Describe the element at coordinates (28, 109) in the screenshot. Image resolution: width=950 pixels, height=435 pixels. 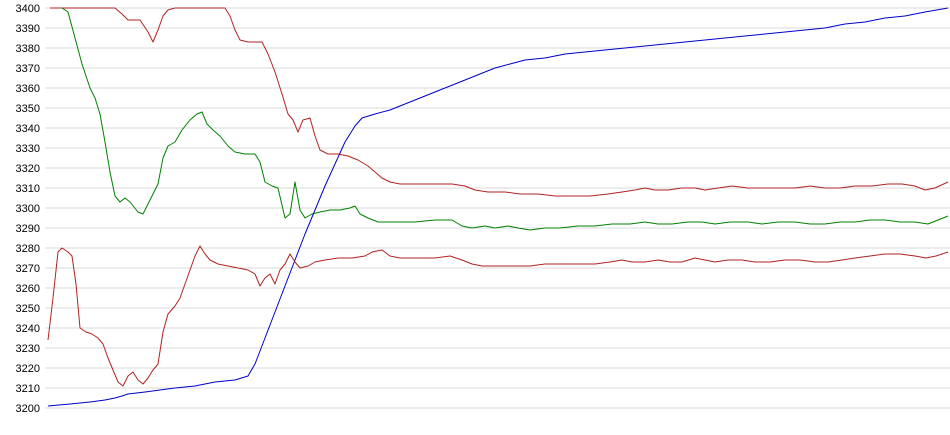
I see `y-axis-tick-label: 3350` at that location.